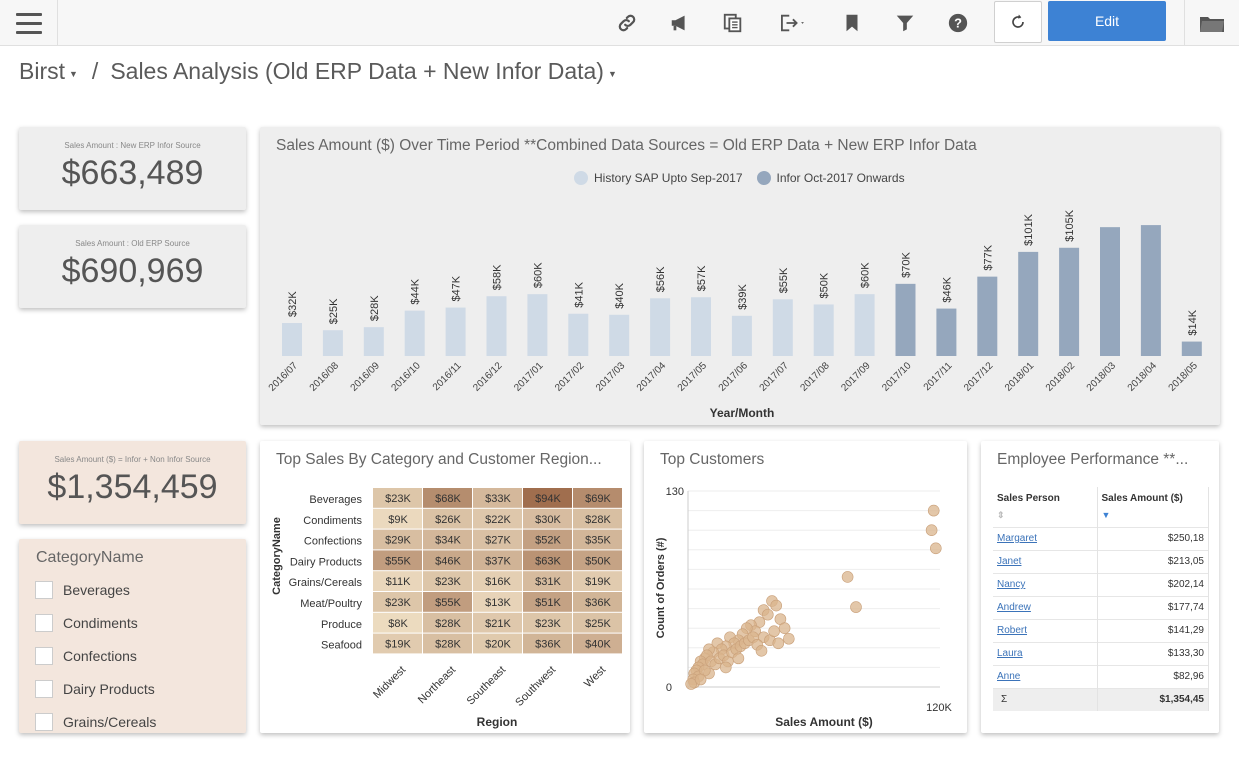 Image resolution: width=1239 pixels, height=775 pixels. What do you see at coordinates (627, 23) in the screenshot?
I see `link-icon` at bounding box center [627, 23].